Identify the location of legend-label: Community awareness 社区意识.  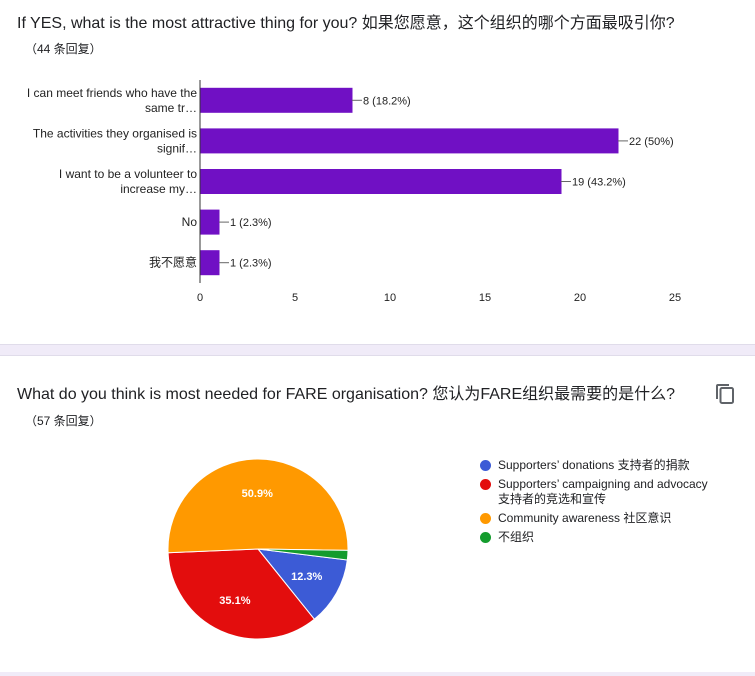
(585, 518).